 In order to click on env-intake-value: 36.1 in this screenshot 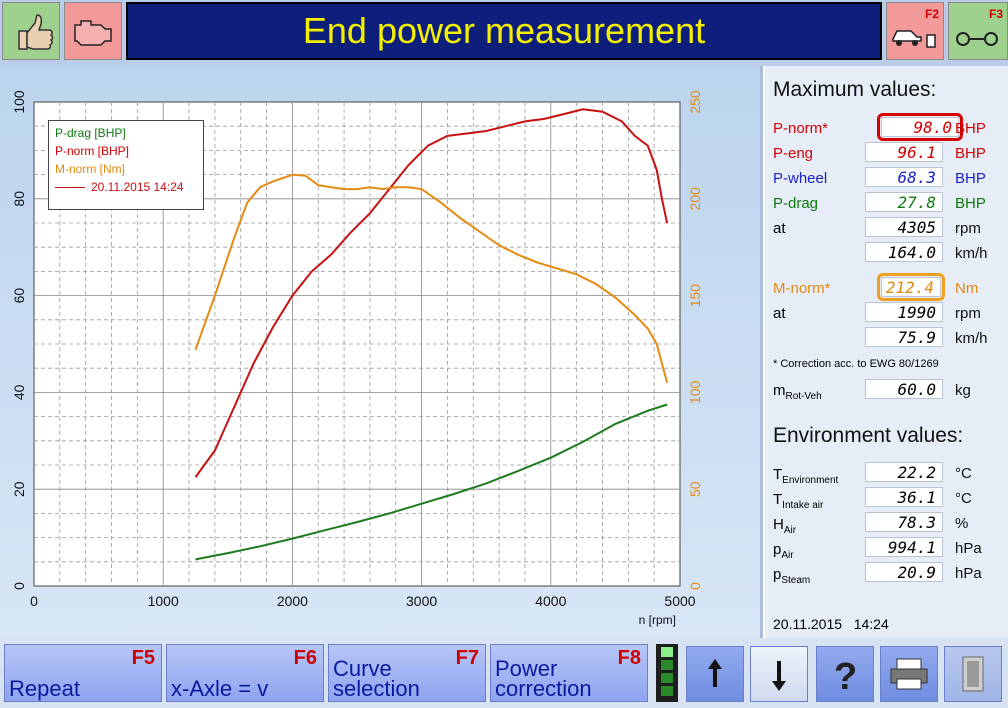, I will do `click(904, 497)`.